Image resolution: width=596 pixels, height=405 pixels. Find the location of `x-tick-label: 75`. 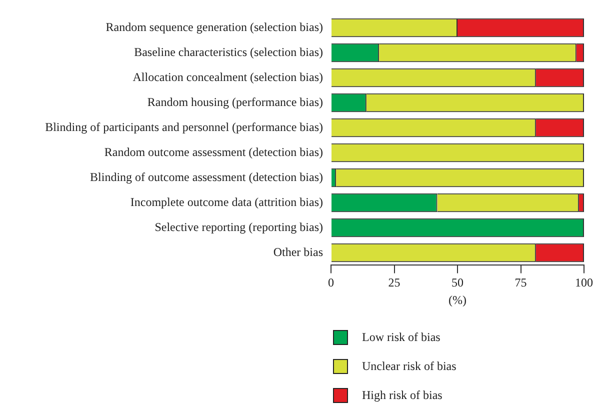

x-tick-label: 75 is located at coordinates (520, 283).